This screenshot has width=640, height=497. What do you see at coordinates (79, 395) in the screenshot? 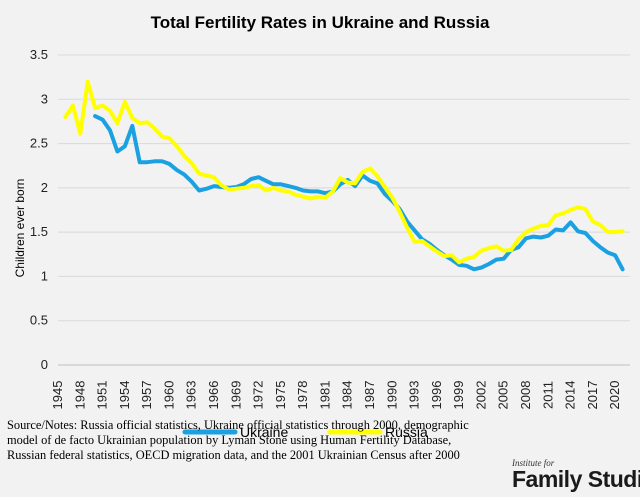
I see `x-tick-label: 1948` at bounding box center [79, 395].